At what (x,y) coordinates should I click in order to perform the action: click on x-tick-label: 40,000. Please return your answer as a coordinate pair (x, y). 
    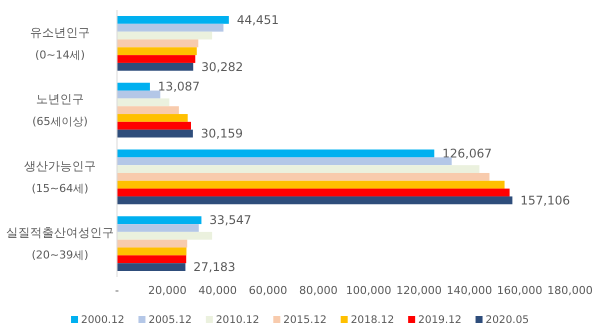
    Looking at the image, I should click on (217, 290).